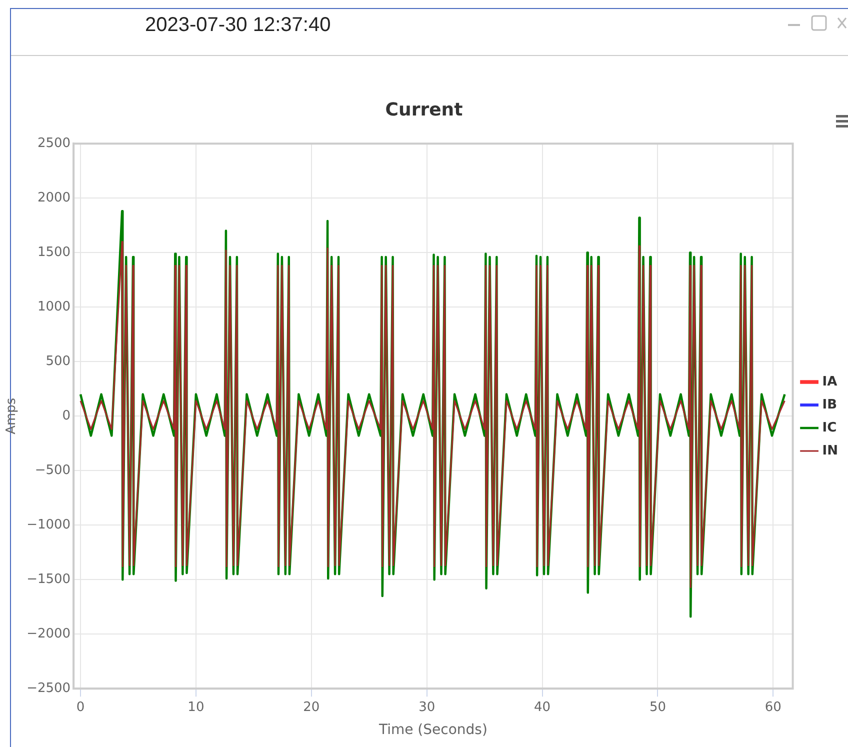 The width and height of the screenshot is (848, 747). What do you see at coordinates (196, 707) in the screenshot?
I see `x-tick-label: 10` at bounding box center [196, 707].